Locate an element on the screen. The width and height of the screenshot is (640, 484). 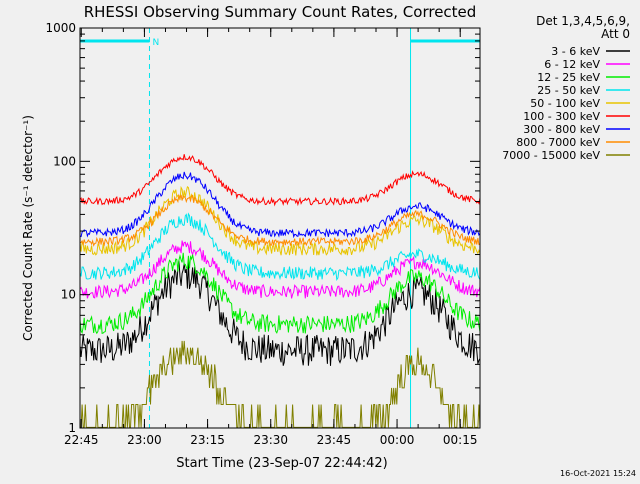
x-tick-label: 23:45 is located at coordinates (334, 440).